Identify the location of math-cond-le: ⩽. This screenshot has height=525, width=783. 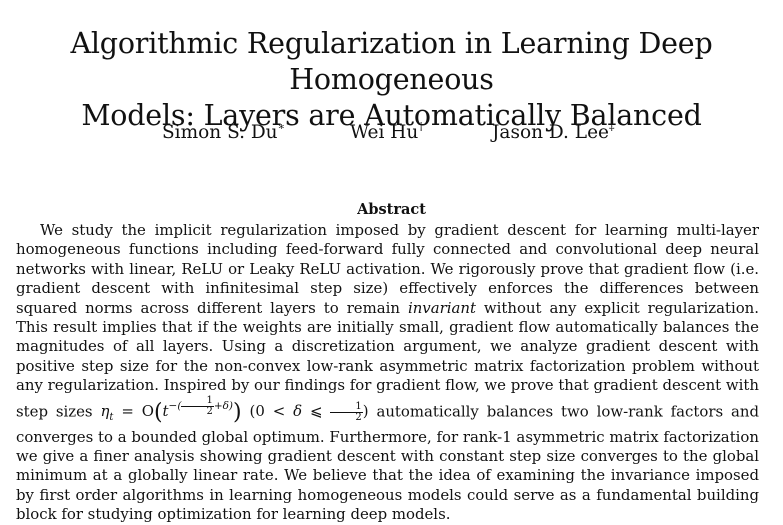
(316, 411).